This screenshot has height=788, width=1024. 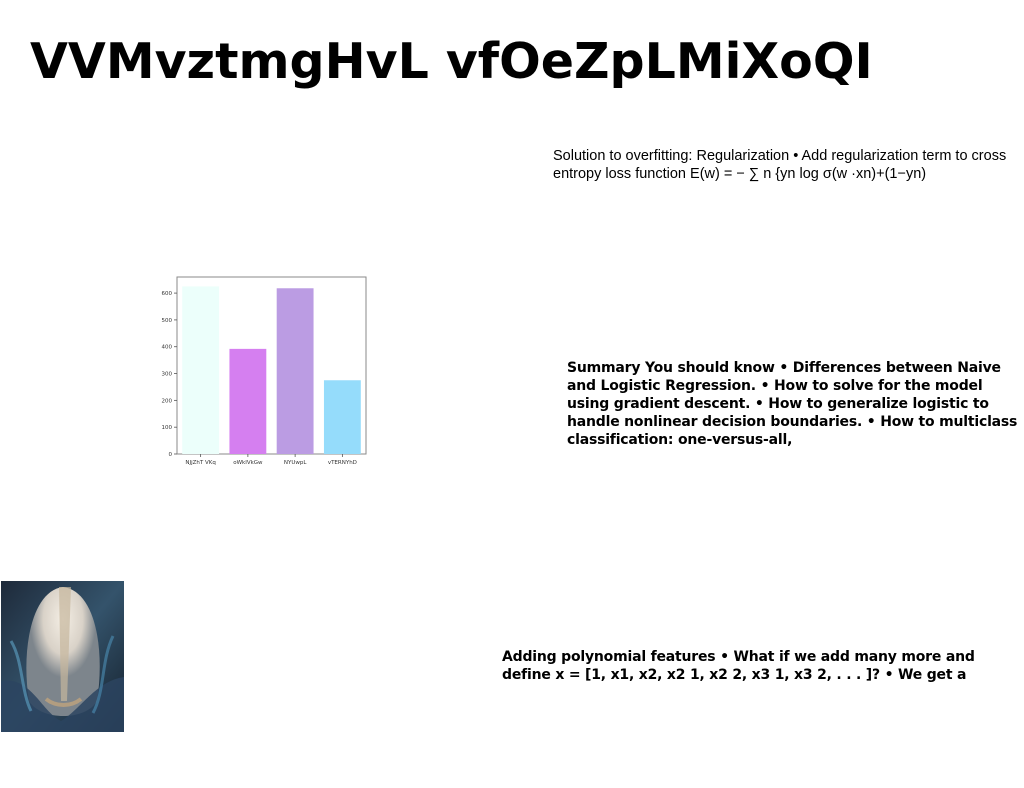 What do you see at coordinates (248, 463) in the screenshot?
I see `x-tick-label-1: oWkIVkGw` at bounding box center [248, 463].